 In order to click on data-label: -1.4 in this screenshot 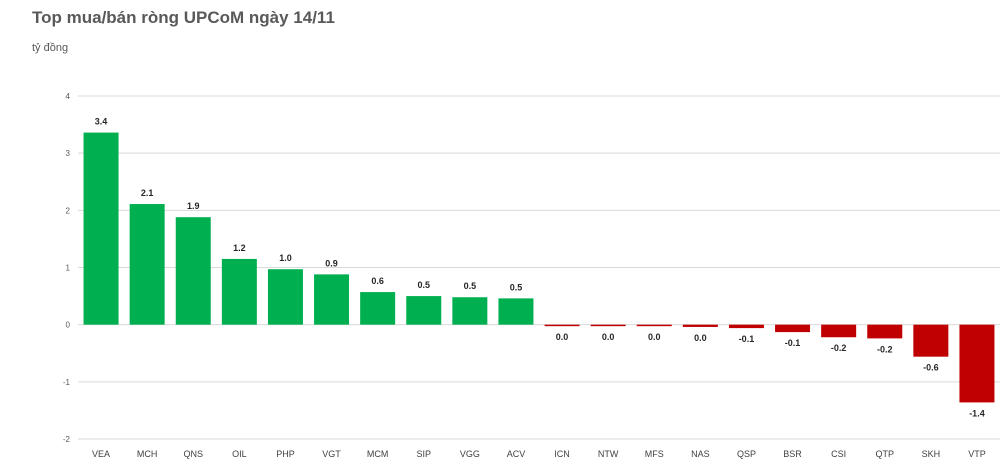, I will do `click(977, 413)`.